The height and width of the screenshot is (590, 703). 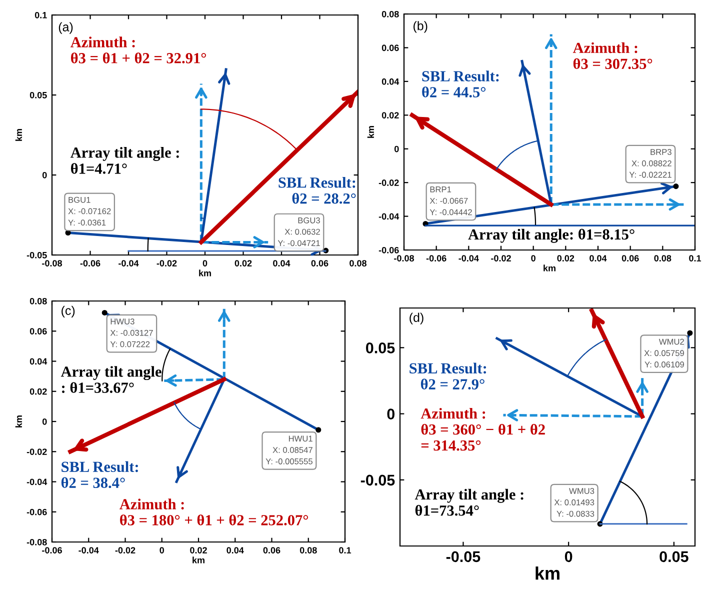 What do you see at coordinates (131, 333) in the screenshot?
I see `annotation: HWU3 X: -0.03127 Y: 0.07222` at bounding box center [131, 333].